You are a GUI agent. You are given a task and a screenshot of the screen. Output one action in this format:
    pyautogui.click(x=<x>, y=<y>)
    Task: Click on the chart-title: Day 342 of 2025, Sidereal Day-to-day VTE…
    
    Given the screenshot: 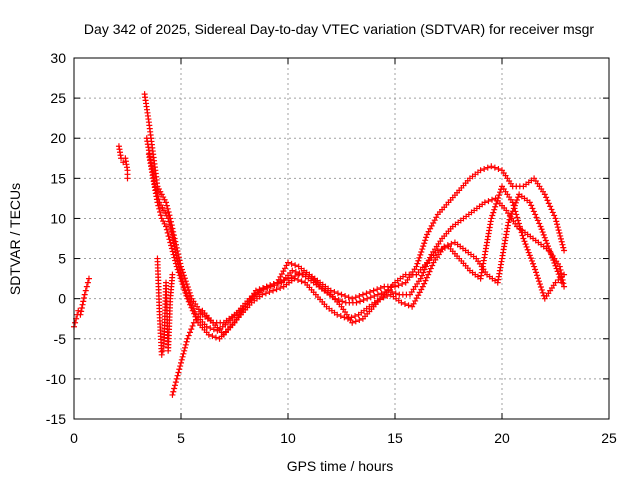 What is the action you would take?
    pyautogui.click(x=339, y=29)
    